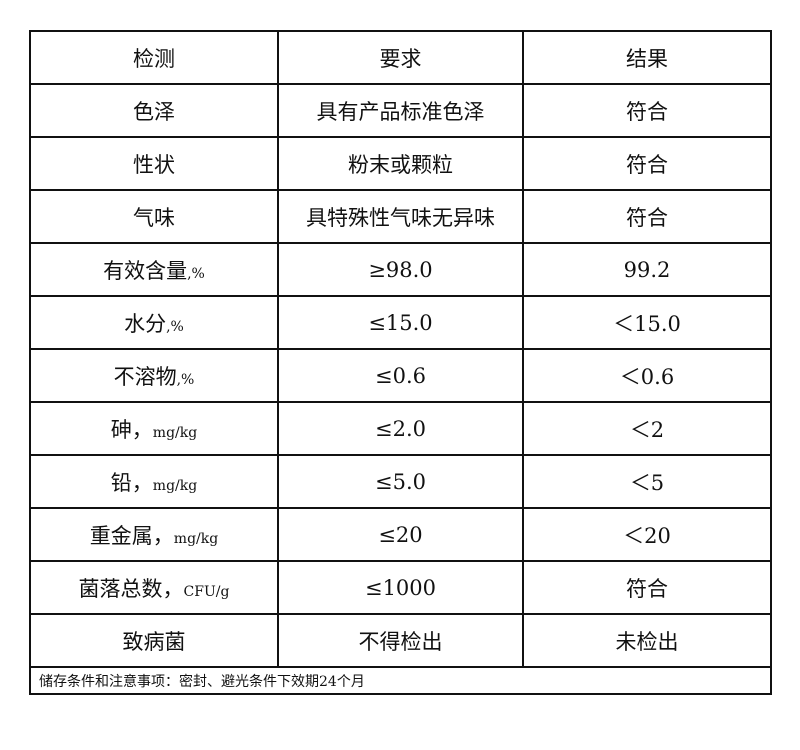 Image resolution: width=800 pixels, height=750 pixels. What do you see at coordinates (145, 270) in the screenshot?
I see `test-label: 有效含量` at bounding box center [145, 270].